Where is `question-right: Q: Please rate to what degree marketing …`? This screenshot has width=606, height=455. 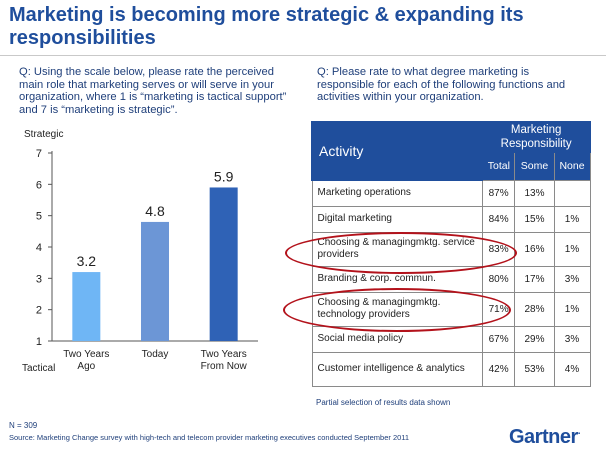
question-right: Q: Please rate to what degree marketing … is located at coordinates (441, 84).